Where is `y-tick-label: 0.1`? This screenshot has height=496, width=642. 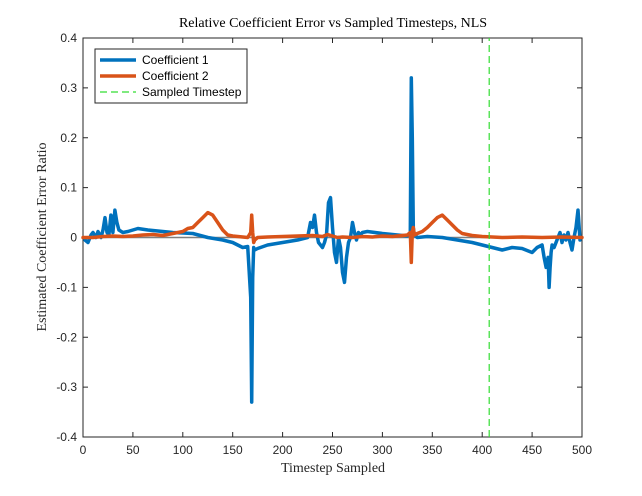 y-tick-label: 0.1 is located at coordinates (68, 188).